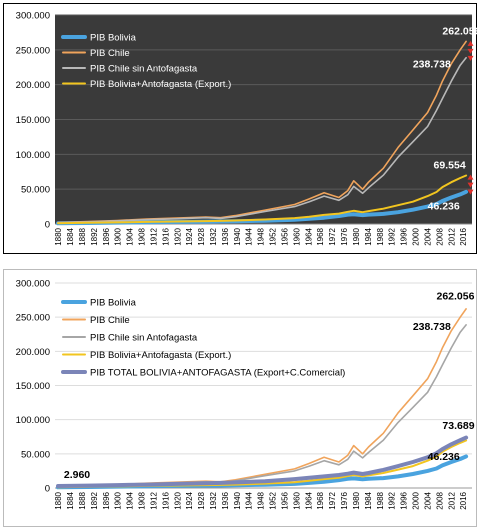 The height and width of the screenshot is (531, 490). Describe the element at coordinates (144, 69) in the screenshot. I see `legend-entry: PIB Chile sin Antofagasta` at that location.